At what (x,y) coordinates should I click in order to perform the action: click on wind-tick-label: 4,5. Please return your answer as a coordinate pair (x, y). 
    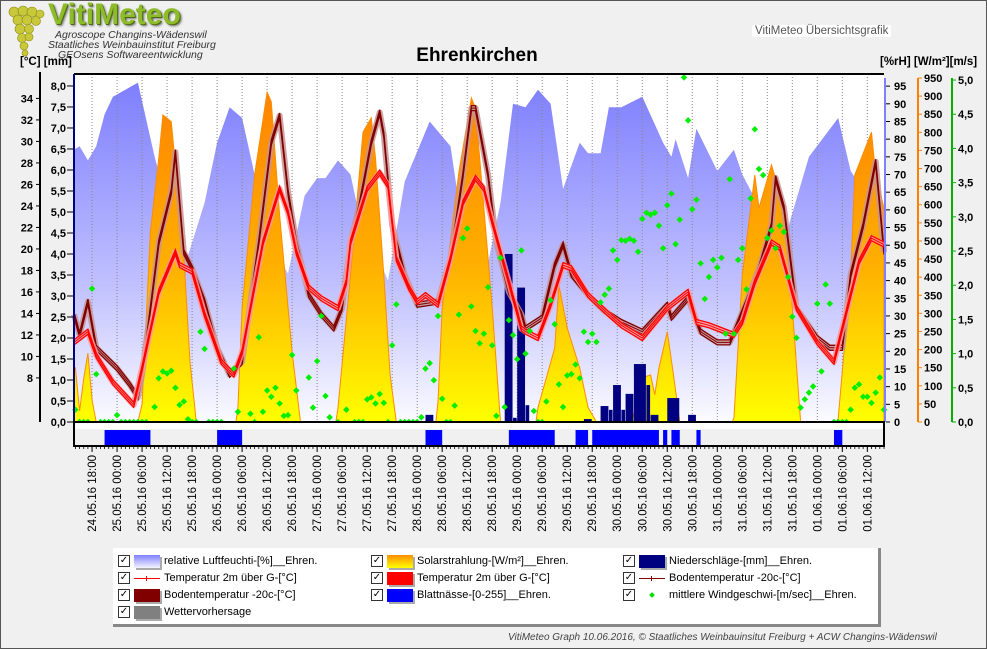
    Looking at the image, I should click on (965, 115).